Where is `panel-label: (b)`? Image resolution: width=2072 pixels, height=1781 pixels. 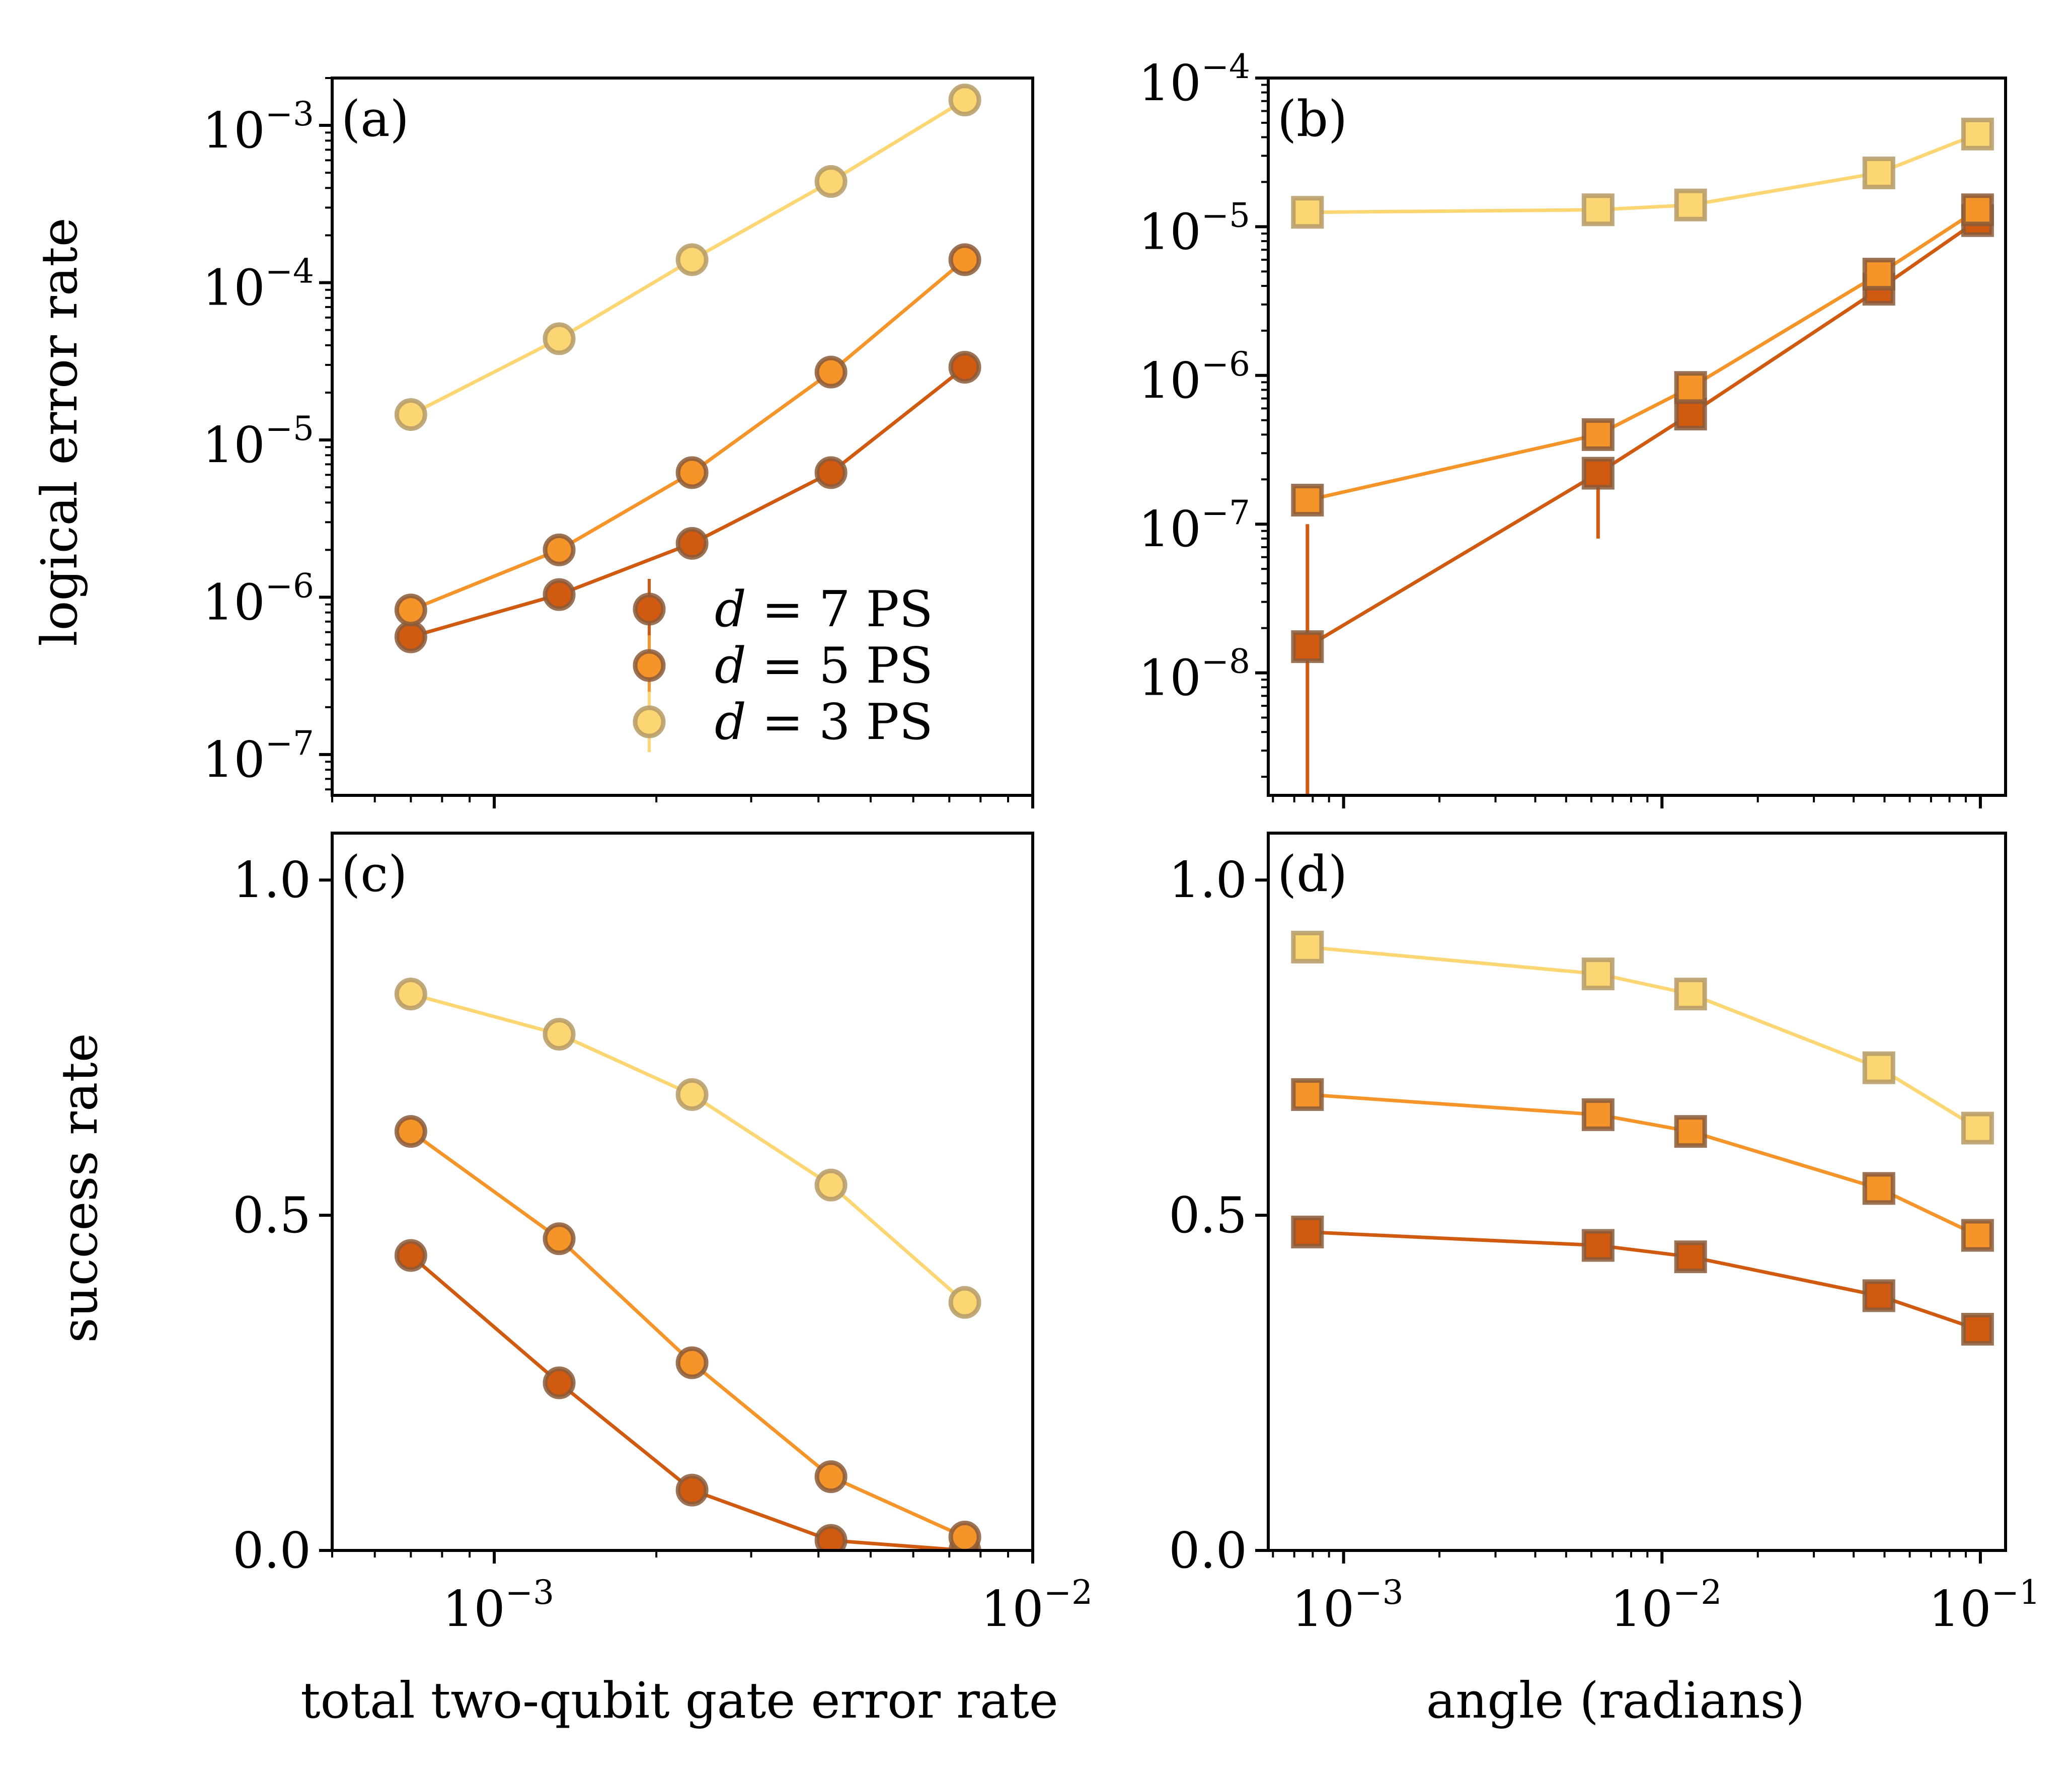 panel-label: (b) is located at coordinates (1312, 119).